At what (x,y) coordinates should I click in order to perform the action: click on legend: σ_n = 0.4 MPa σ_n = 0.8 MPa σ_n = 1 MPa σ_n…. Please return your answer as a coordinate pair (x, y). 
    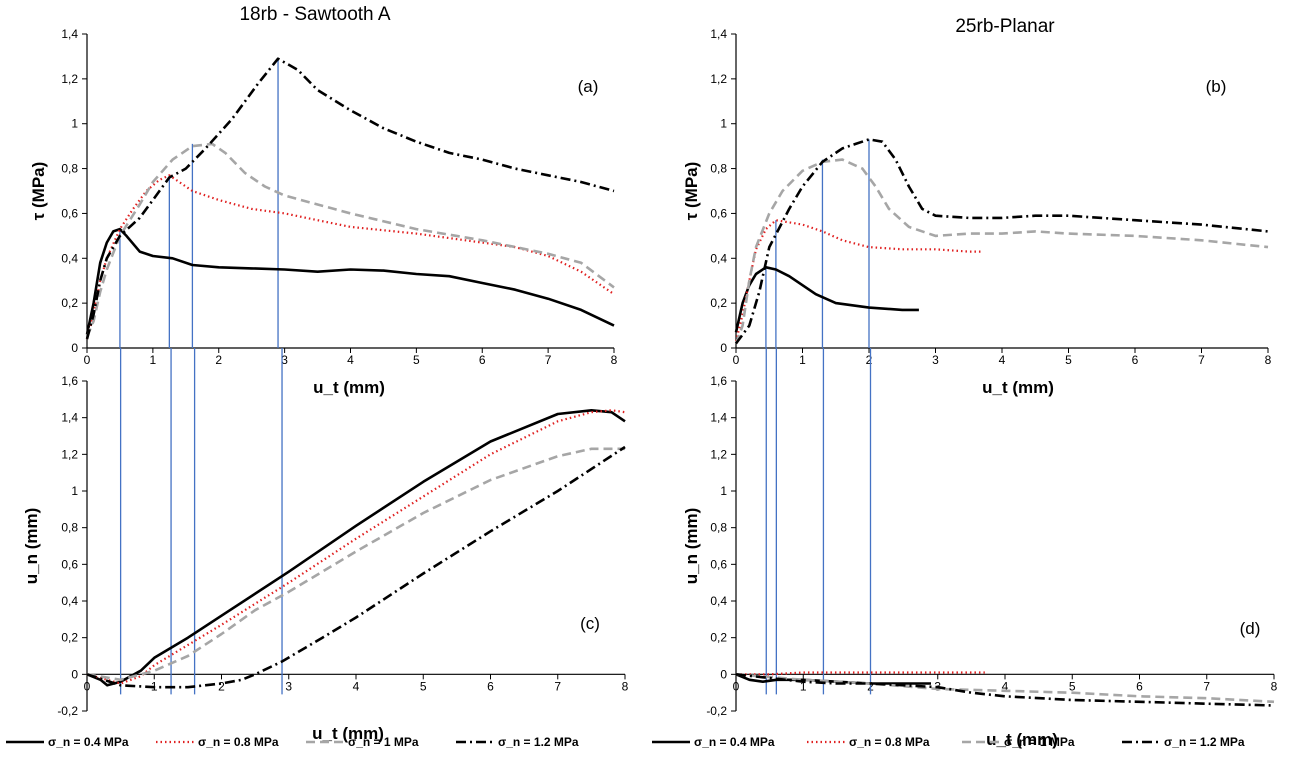
    Looking at the image, I should click on (948, 742).